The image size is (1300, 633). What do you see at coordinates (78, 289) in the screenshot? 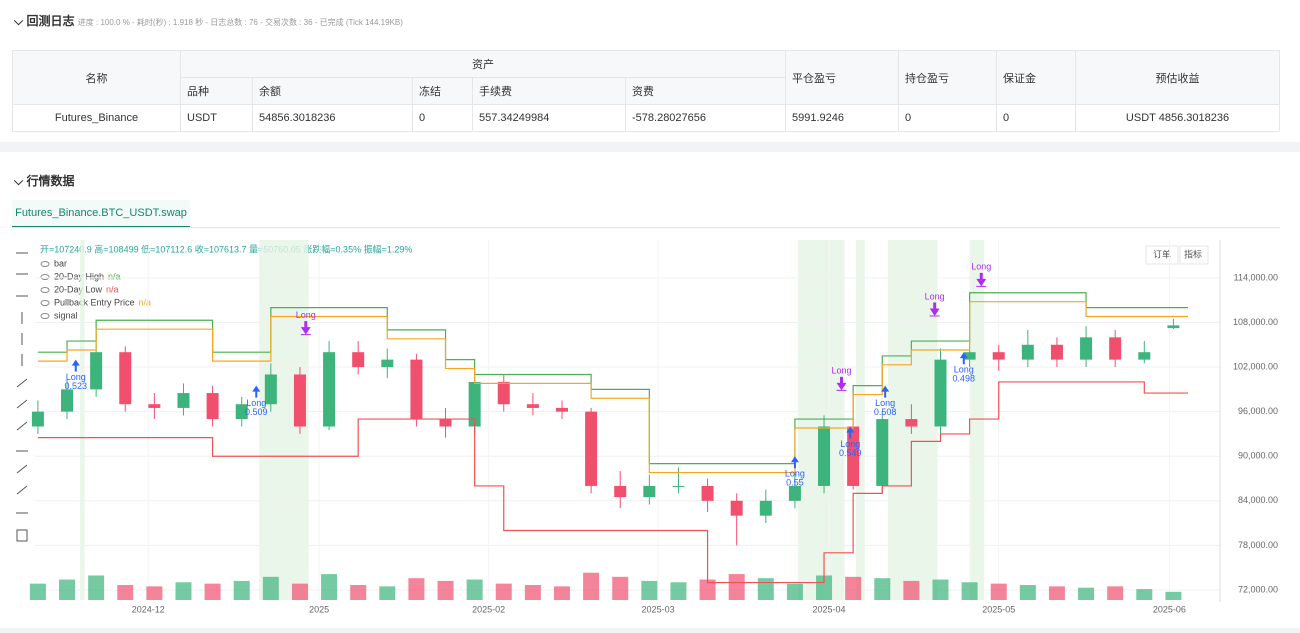
I see `legend-label: 20-Day Low` at bounding box center [78, 289].